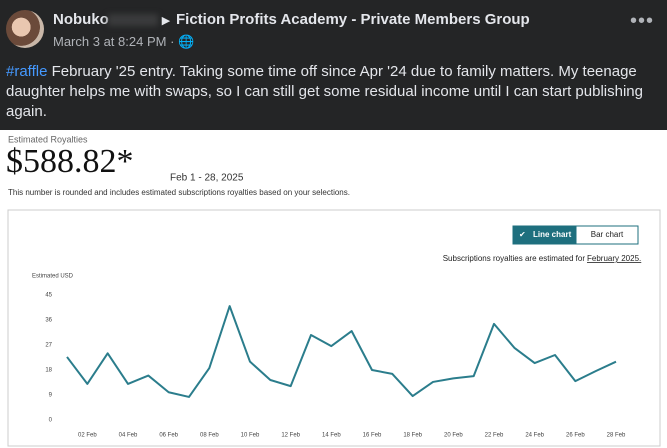  I want to click on y-tick-label: 0, so click(51, 421).